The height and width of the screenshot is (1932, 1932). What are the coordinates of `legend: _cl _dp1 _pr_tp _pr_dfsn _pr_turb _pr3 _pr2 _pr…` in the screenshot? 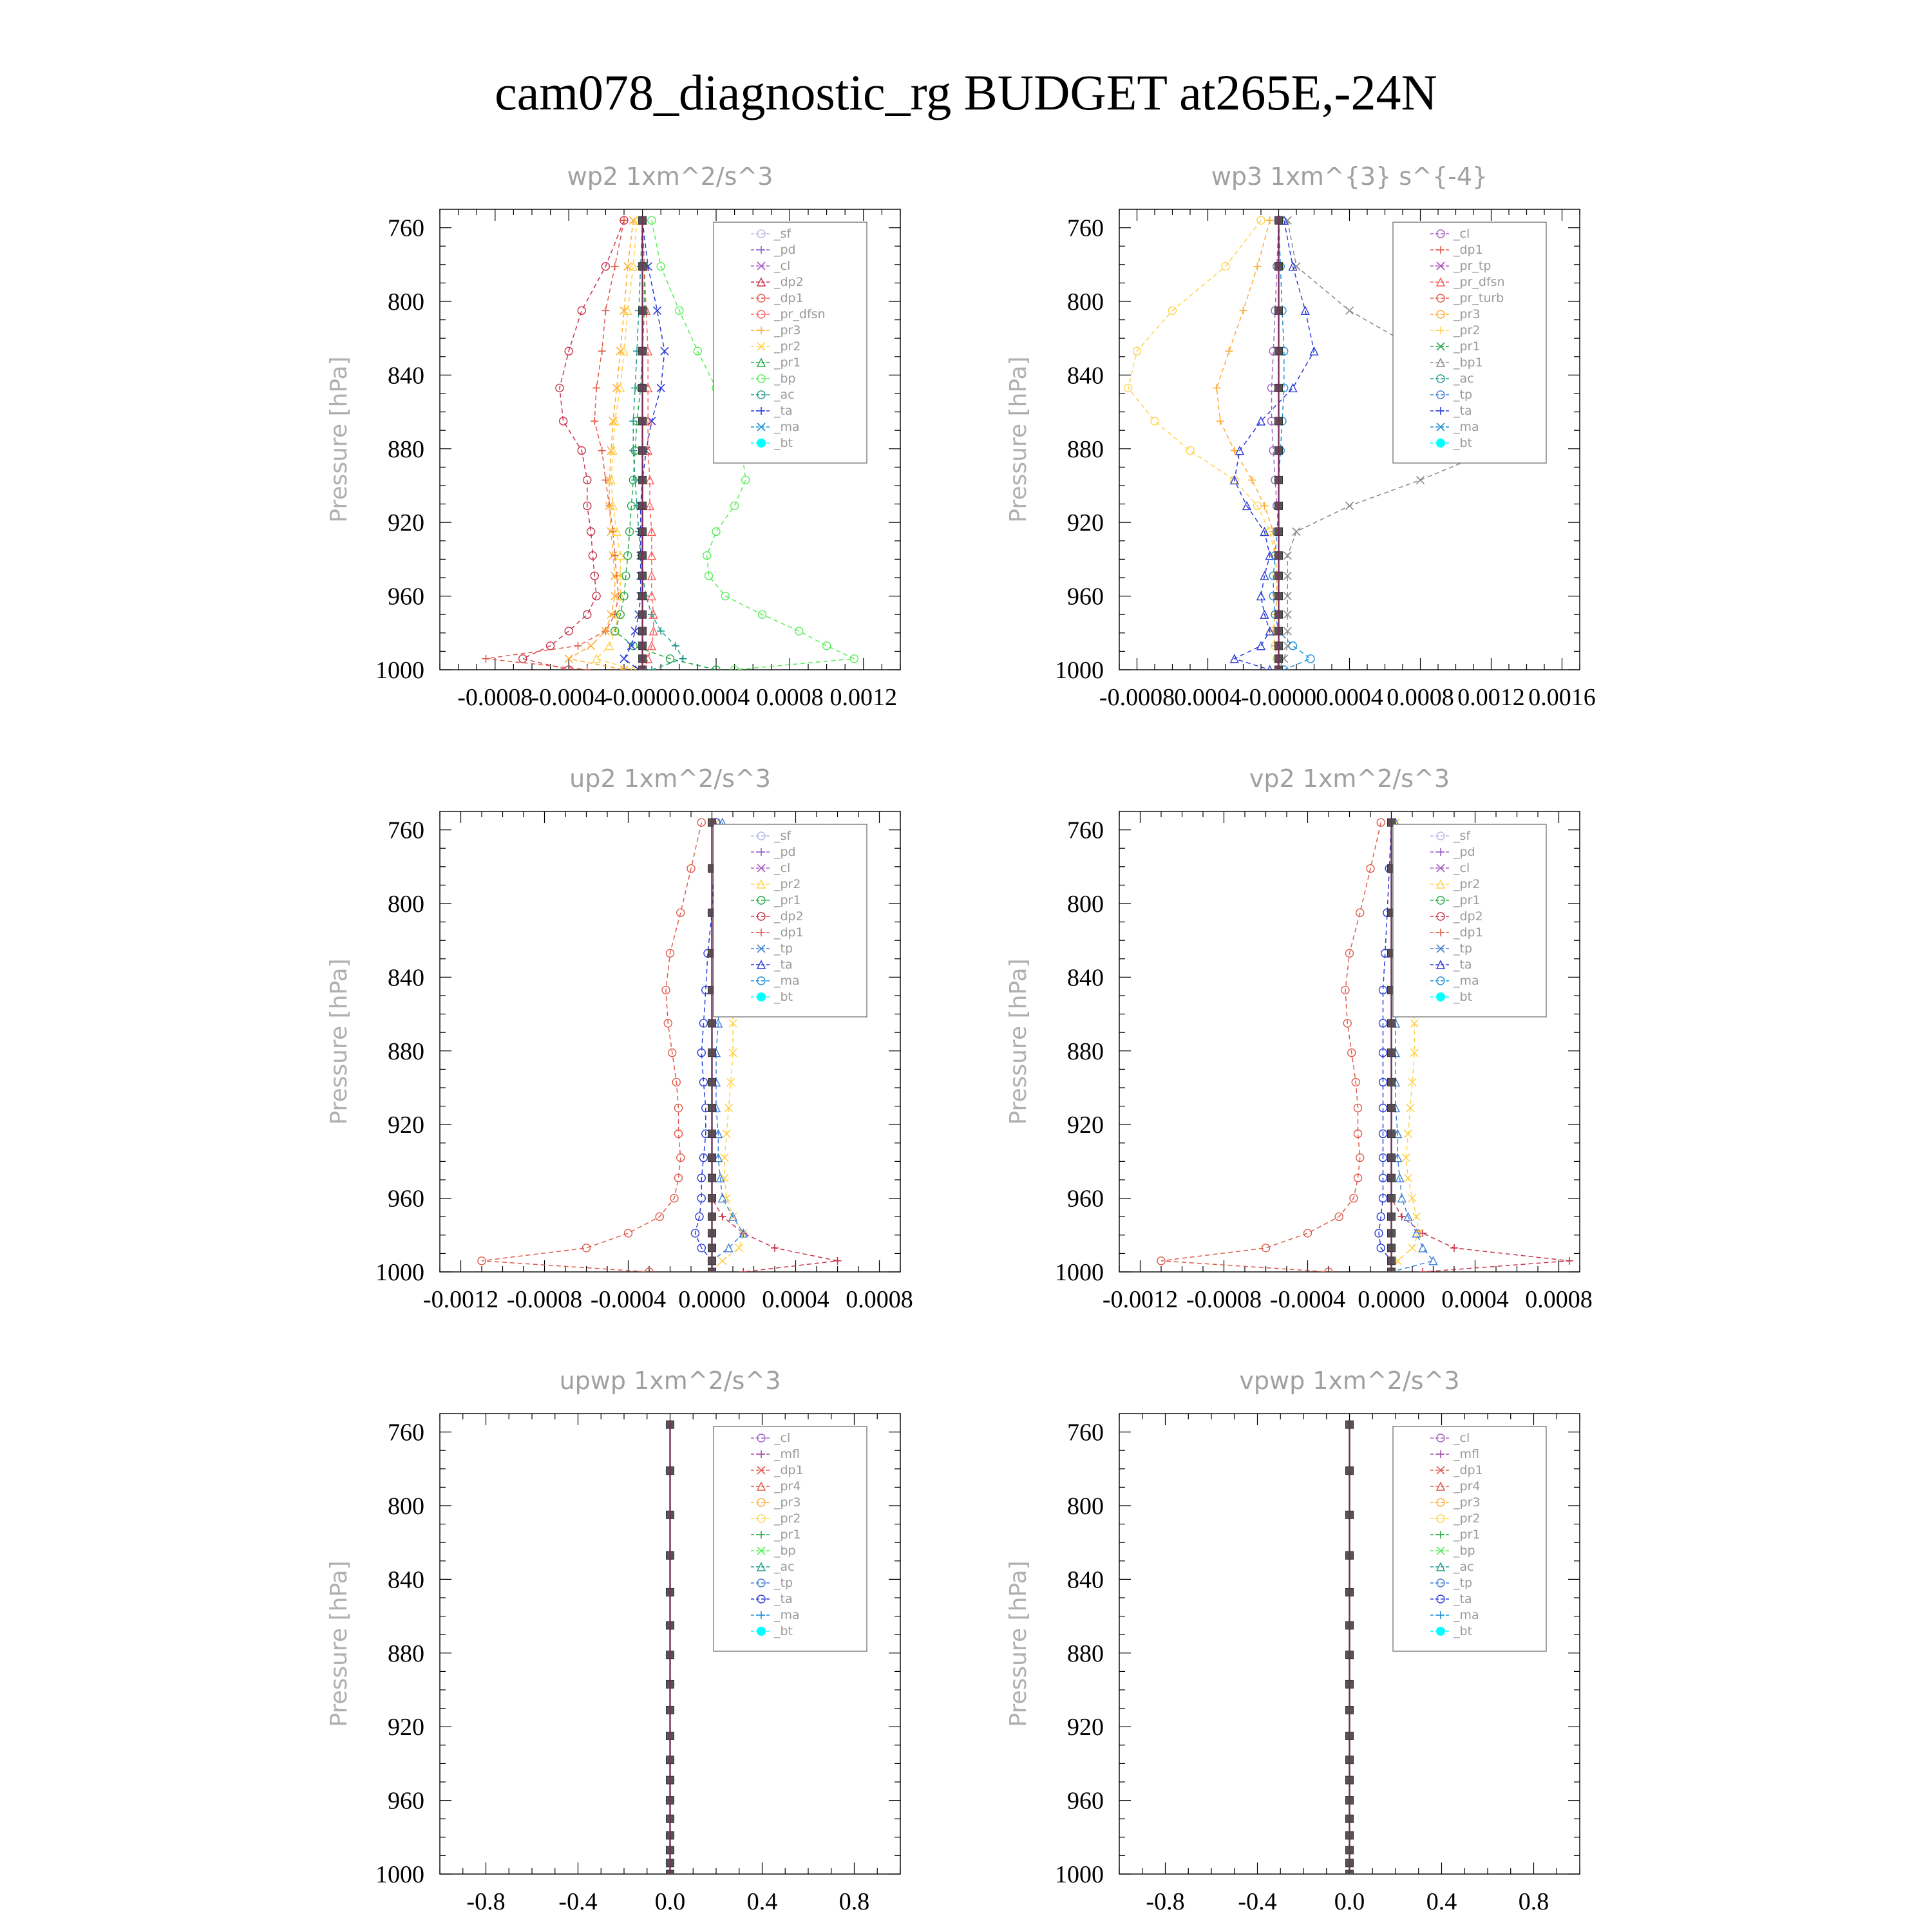 It's located at (1469, 343).